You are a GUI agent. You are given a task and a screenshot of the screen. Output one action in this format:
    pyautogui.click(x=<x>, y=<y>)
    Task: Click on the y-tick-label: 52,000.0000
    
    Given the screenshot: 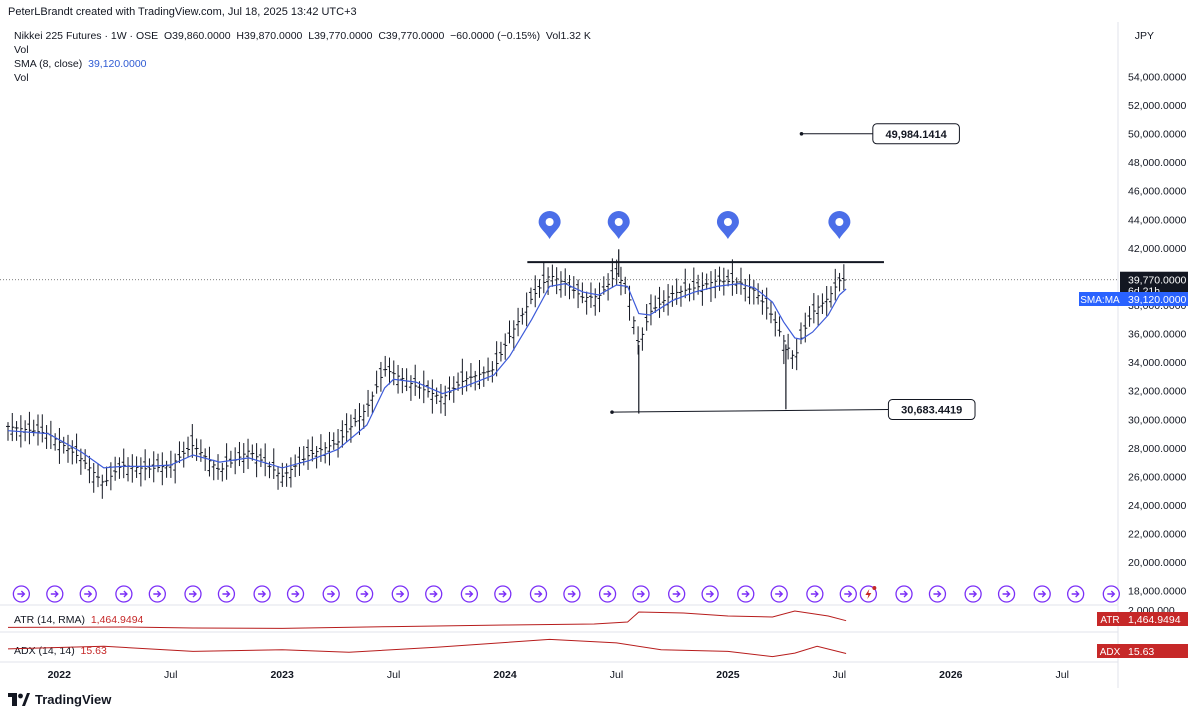 What is the action you would take?
    pyautogui.click(x=1157, y=106)
    